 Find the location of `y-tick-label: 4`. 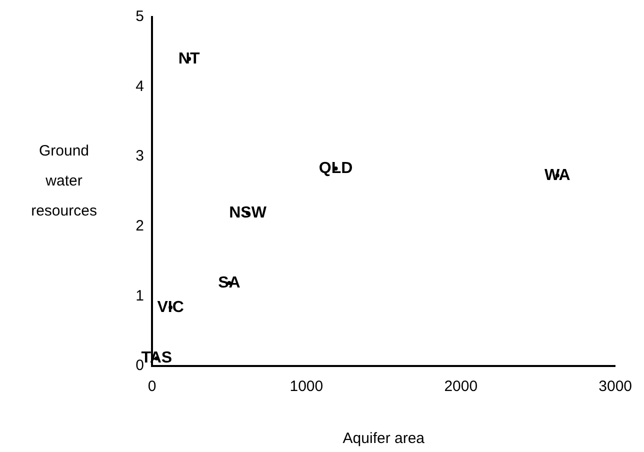

y-tick-label: 4 is located at coordinates (140, 86).